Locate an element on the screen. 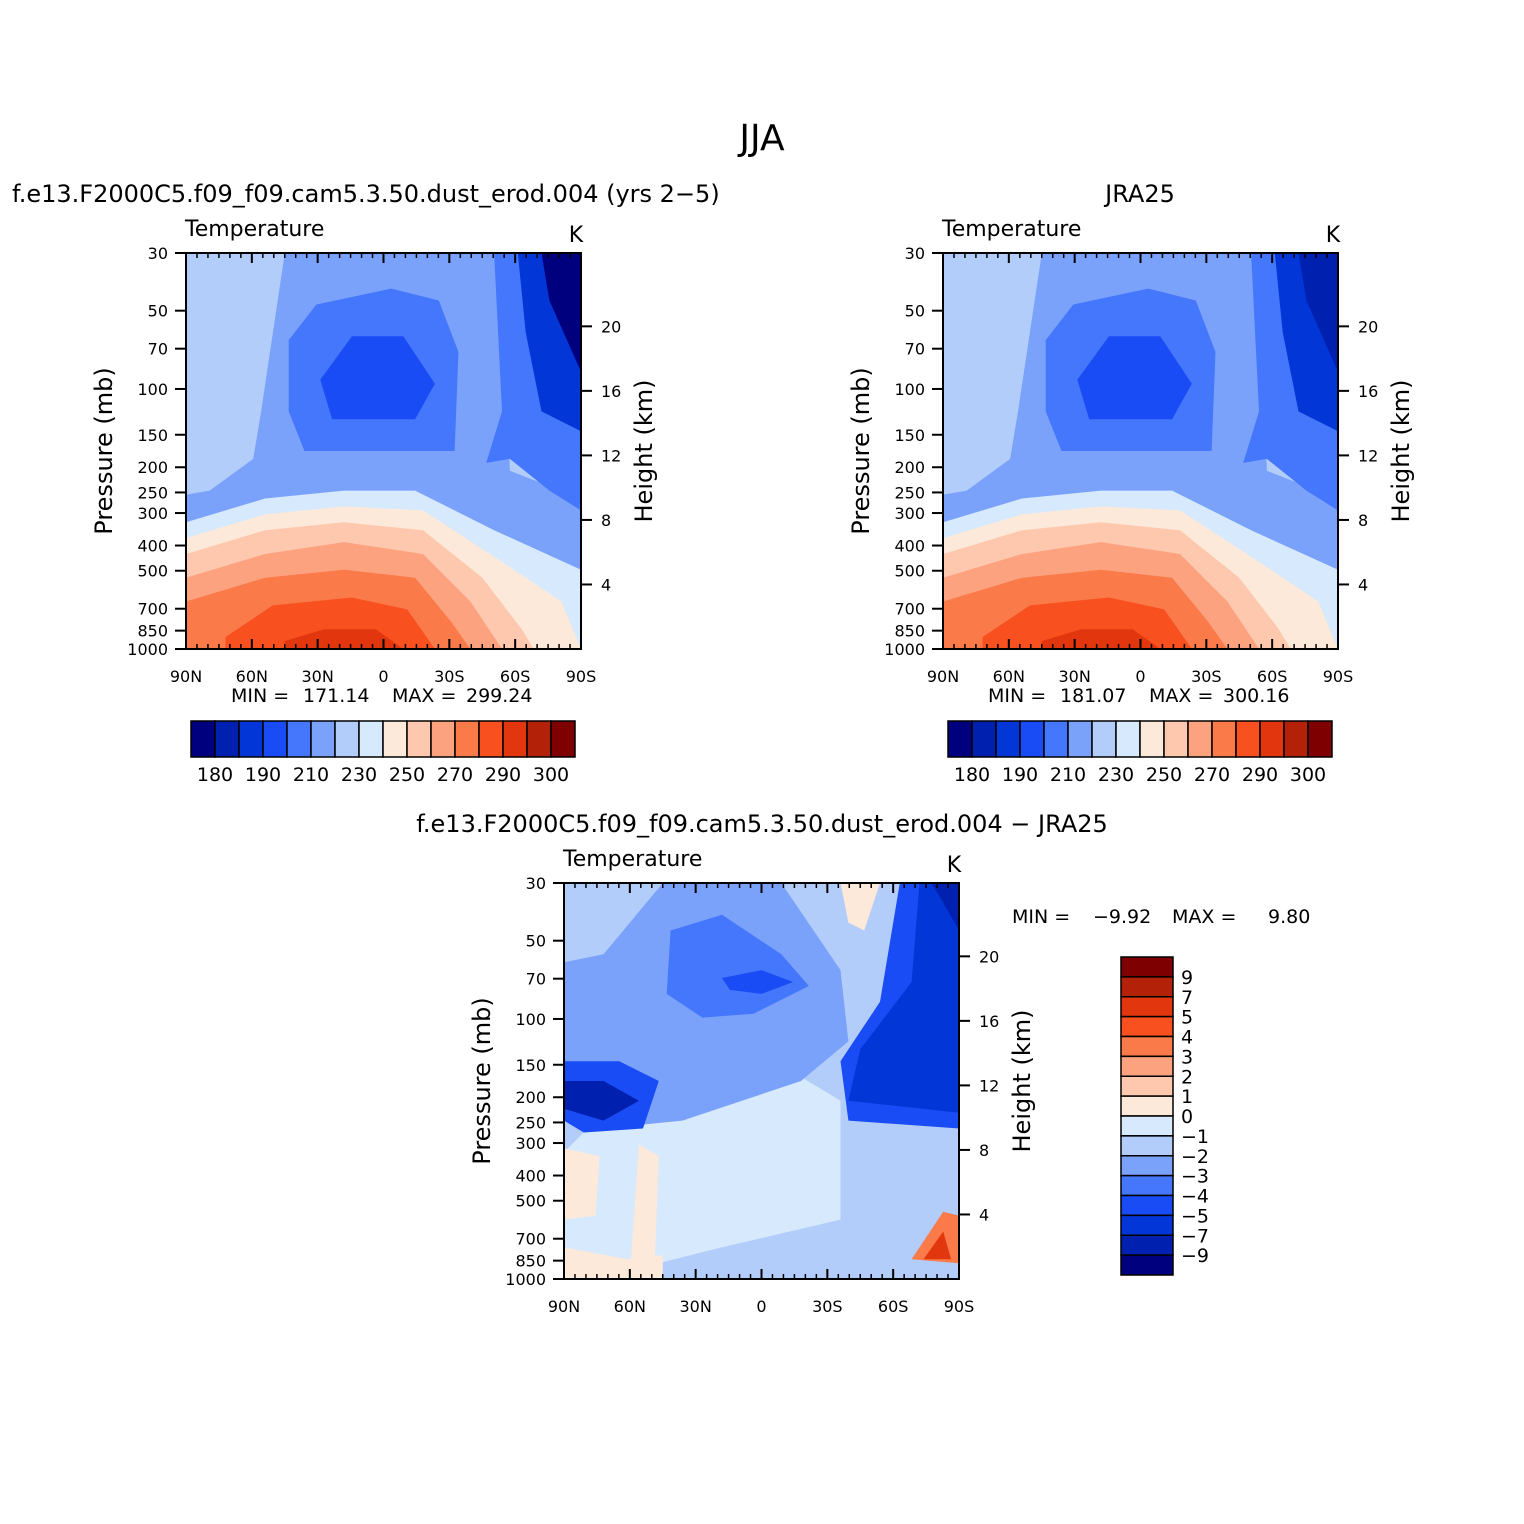 The image size is (1524, 1524). x-tick-label: 90N is located at coordinates (186, 676).